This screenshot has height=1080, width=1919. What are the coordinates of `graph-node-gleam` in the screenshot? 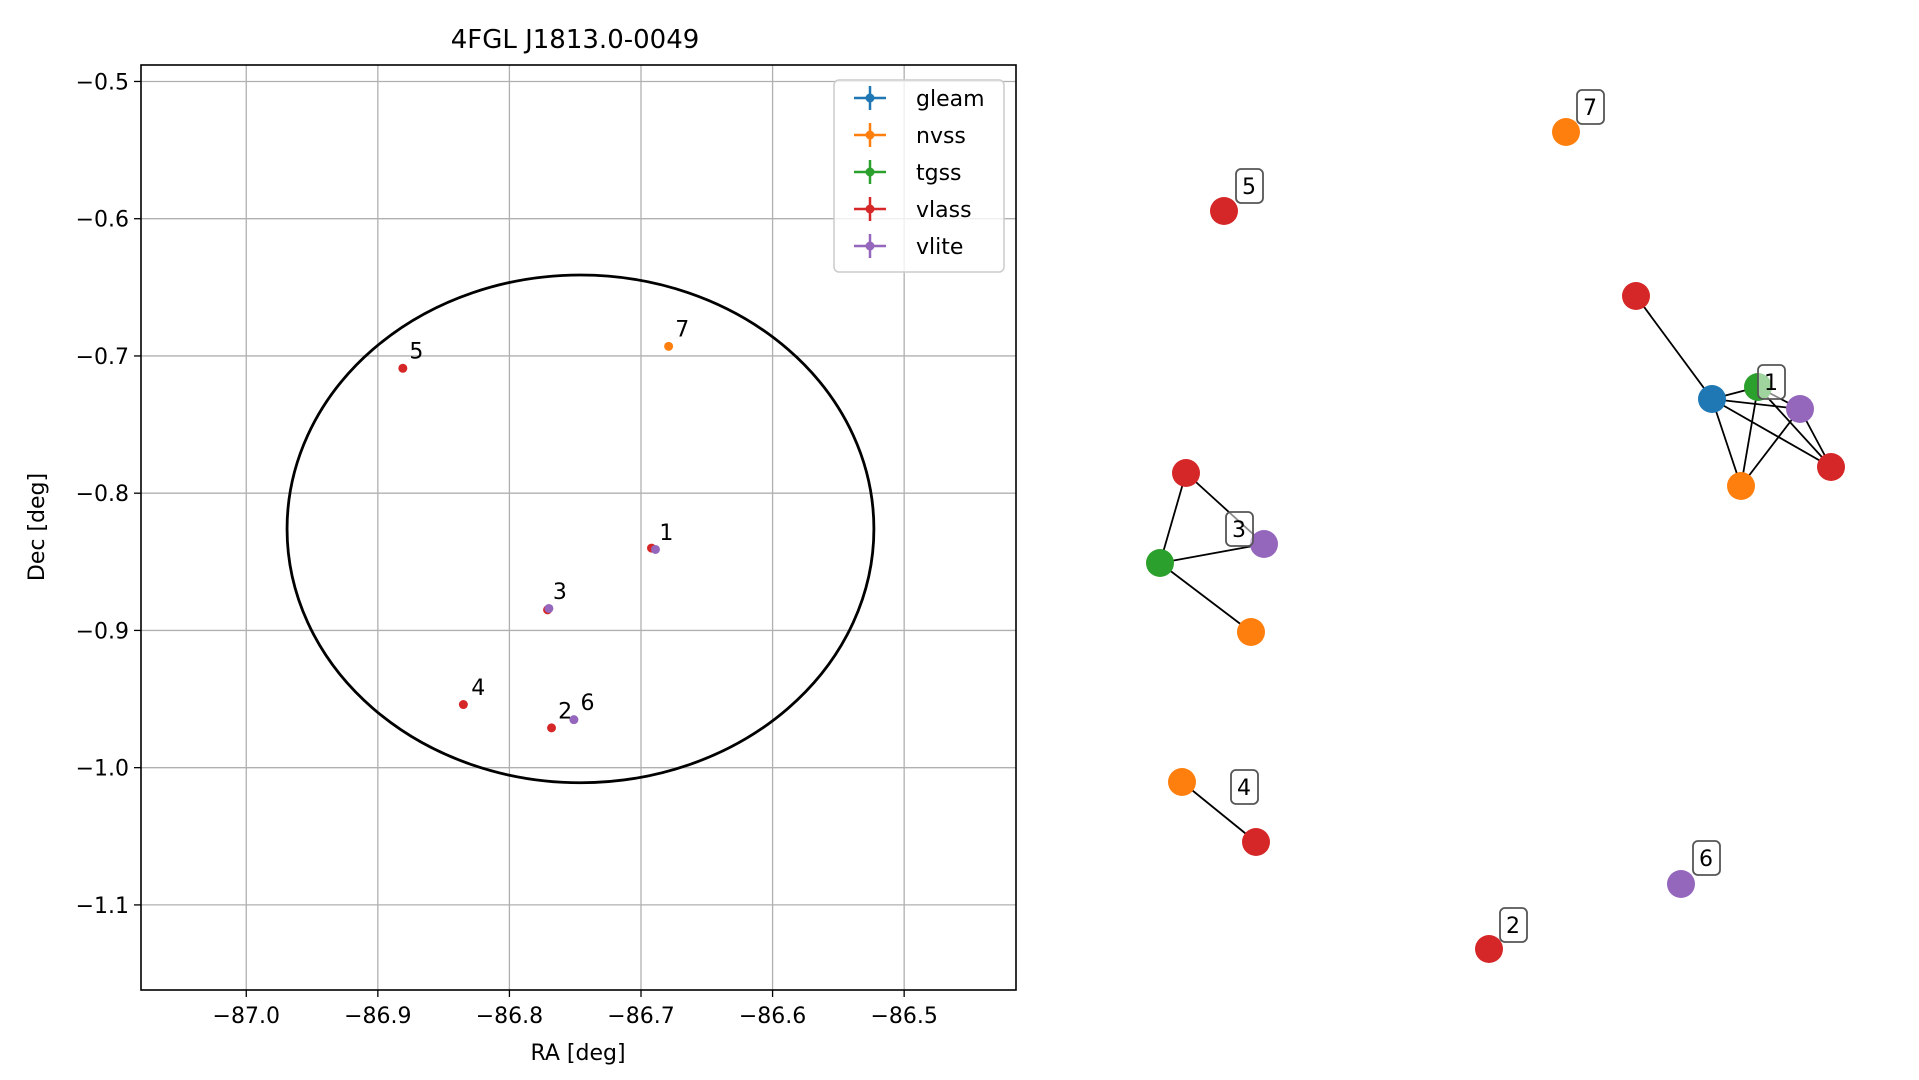 It's located at (1712, 399).